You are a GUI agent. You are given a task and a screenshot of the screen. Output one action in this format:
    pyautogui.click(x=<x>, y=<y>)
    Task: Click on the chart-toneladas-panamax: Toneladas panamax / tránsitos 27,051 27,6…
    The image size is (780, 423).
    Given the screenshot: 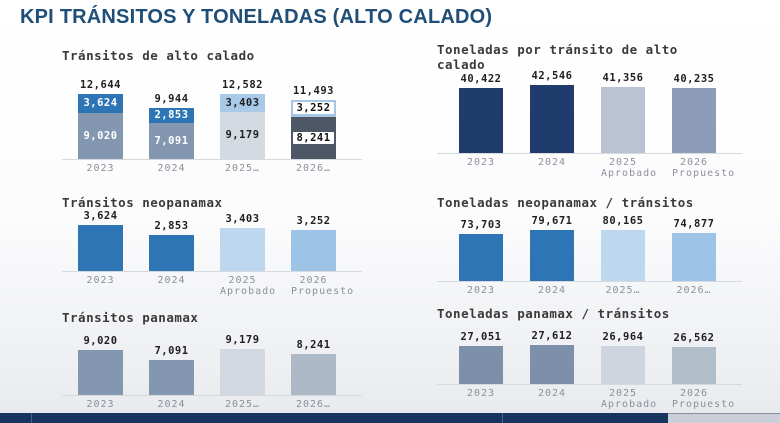 What is the action you would take?
    pyautogui.click(x=589, y=358)
    